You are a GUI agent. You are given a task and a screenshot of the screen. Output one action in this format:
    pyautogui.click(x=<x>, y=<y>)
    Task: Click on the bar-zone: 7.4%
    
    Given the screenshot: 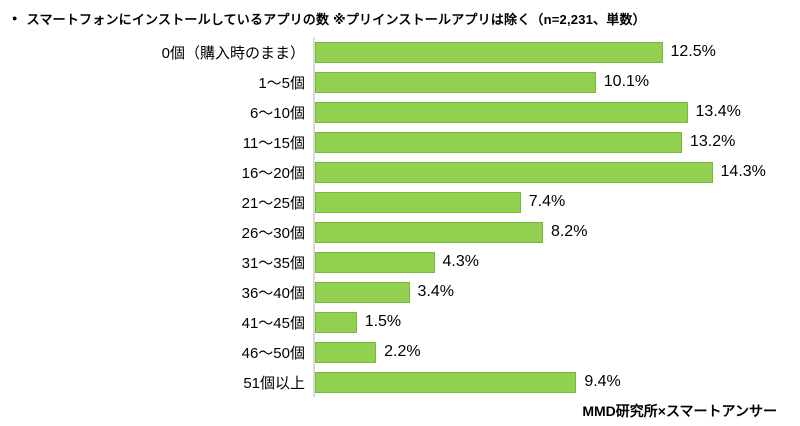 What is the action you would take?
    pyautogui.click(x=556, y=202)
    